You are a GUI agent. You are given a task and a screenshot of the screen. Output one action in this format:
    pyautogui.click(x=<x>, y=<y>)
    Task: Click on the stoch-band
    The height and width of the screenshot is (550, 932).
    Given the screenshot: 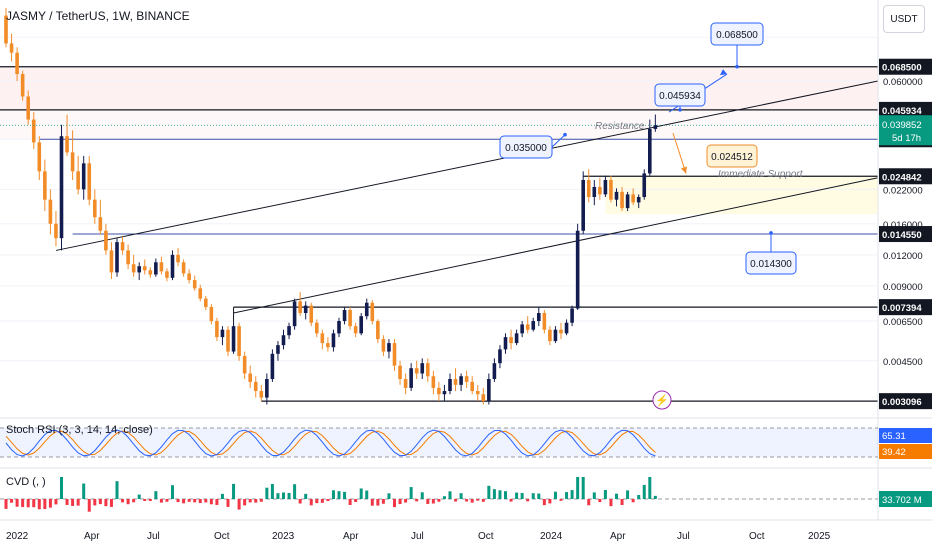 What is the action you would take?
    pyautogui.click(x=439, y=442)
    